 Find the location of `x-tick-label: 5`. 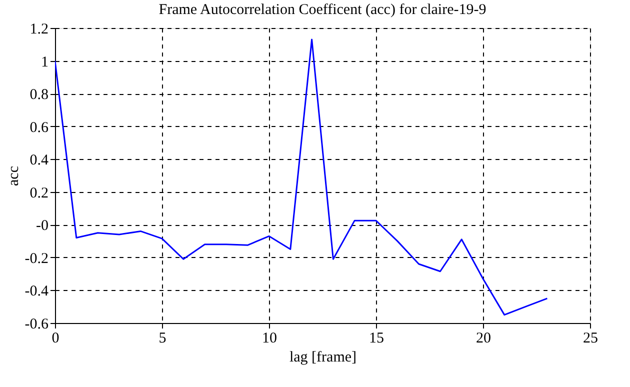

x-tick-label: 5 is located at coordinates (162, 338).